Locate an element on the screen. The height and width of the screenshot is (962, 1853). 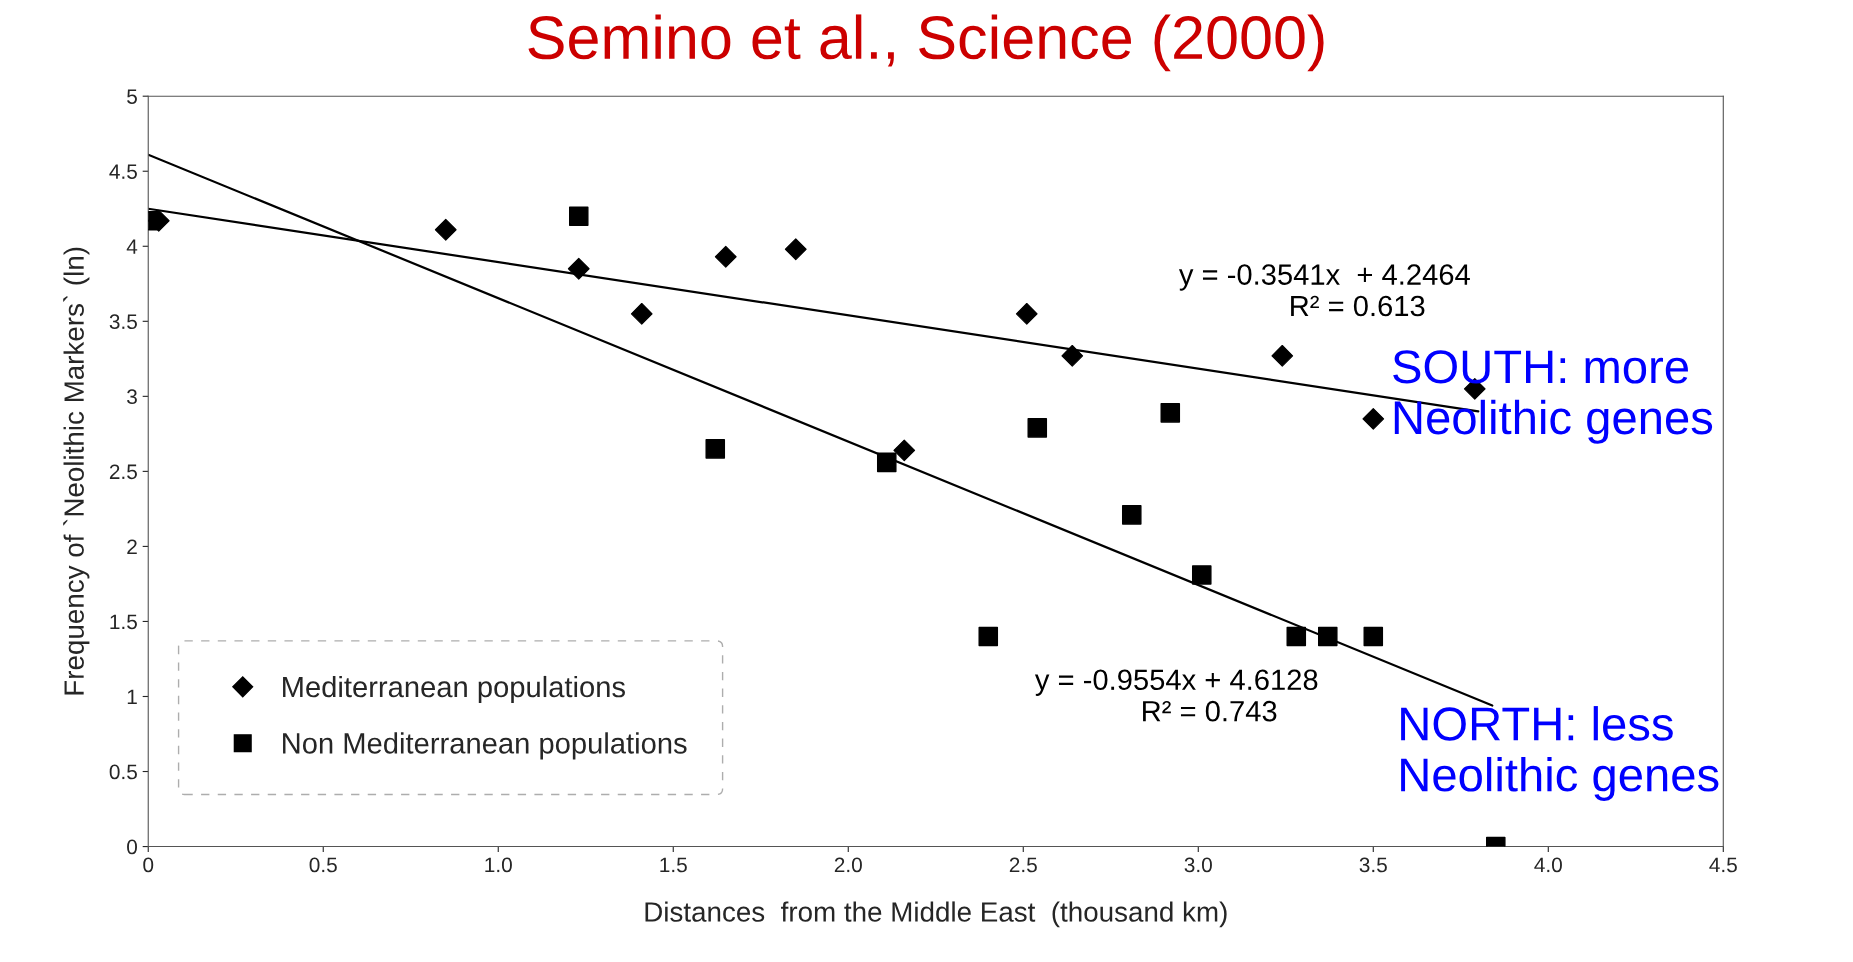
x-tick-label: 2.0 is located at coordinates (848, 865).